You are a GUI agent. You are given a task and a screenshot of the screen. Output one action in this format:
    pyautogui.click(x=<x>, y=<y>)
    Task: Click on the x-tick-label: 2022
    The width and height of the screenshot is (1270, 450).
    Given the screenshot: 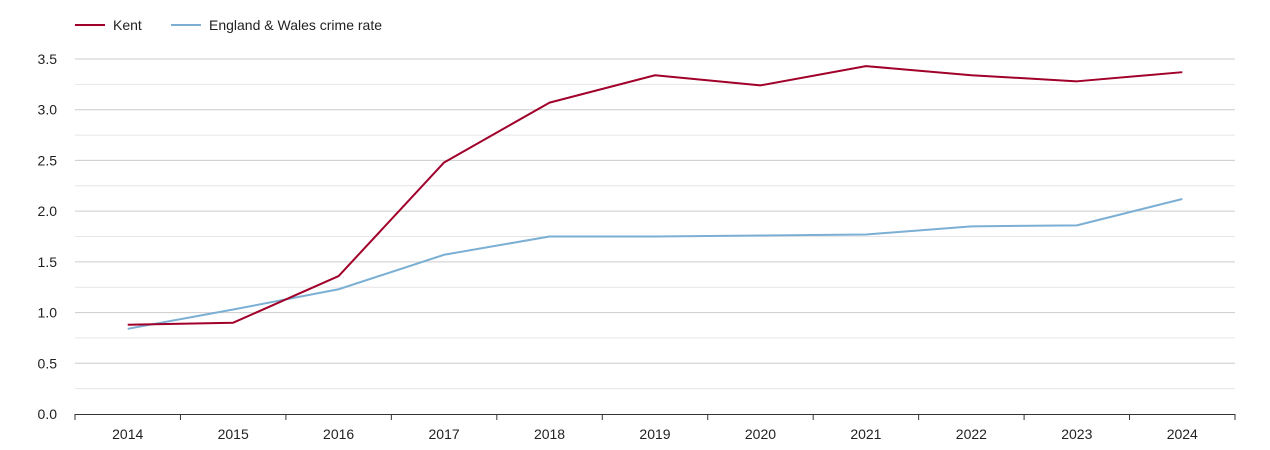 What is the action you would take?
    pyautogui.click(x=971, y=434)
    